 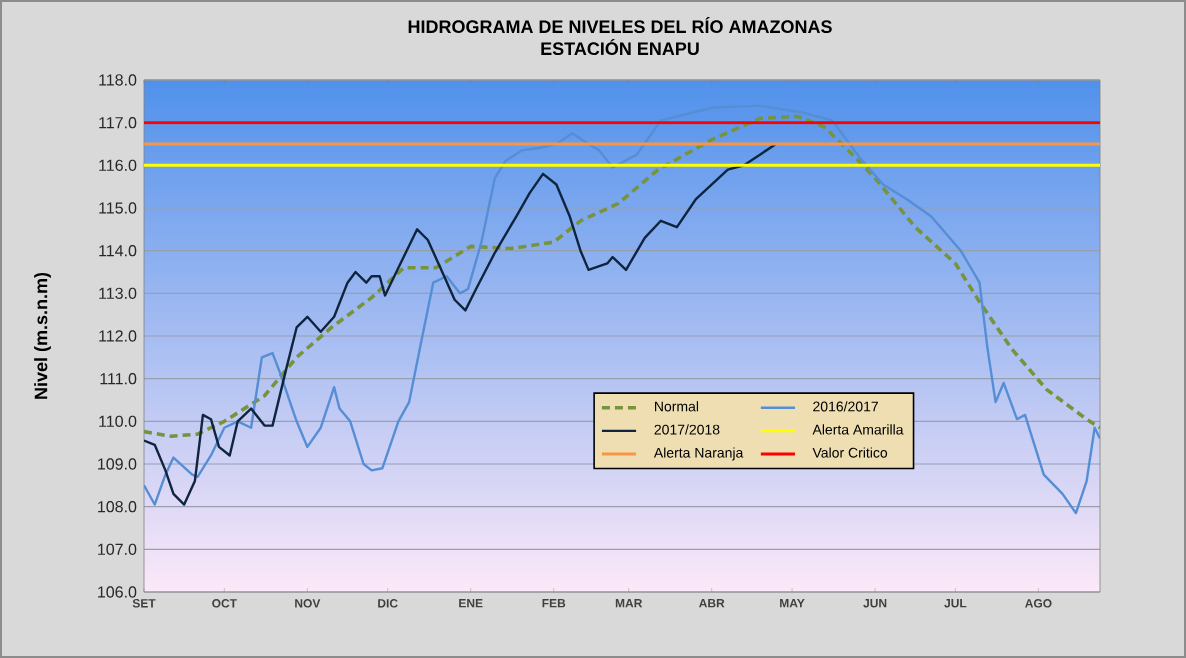 I want to click on y-axis-title: Nivel (m.s.n.m), so click(x=42, y=335).